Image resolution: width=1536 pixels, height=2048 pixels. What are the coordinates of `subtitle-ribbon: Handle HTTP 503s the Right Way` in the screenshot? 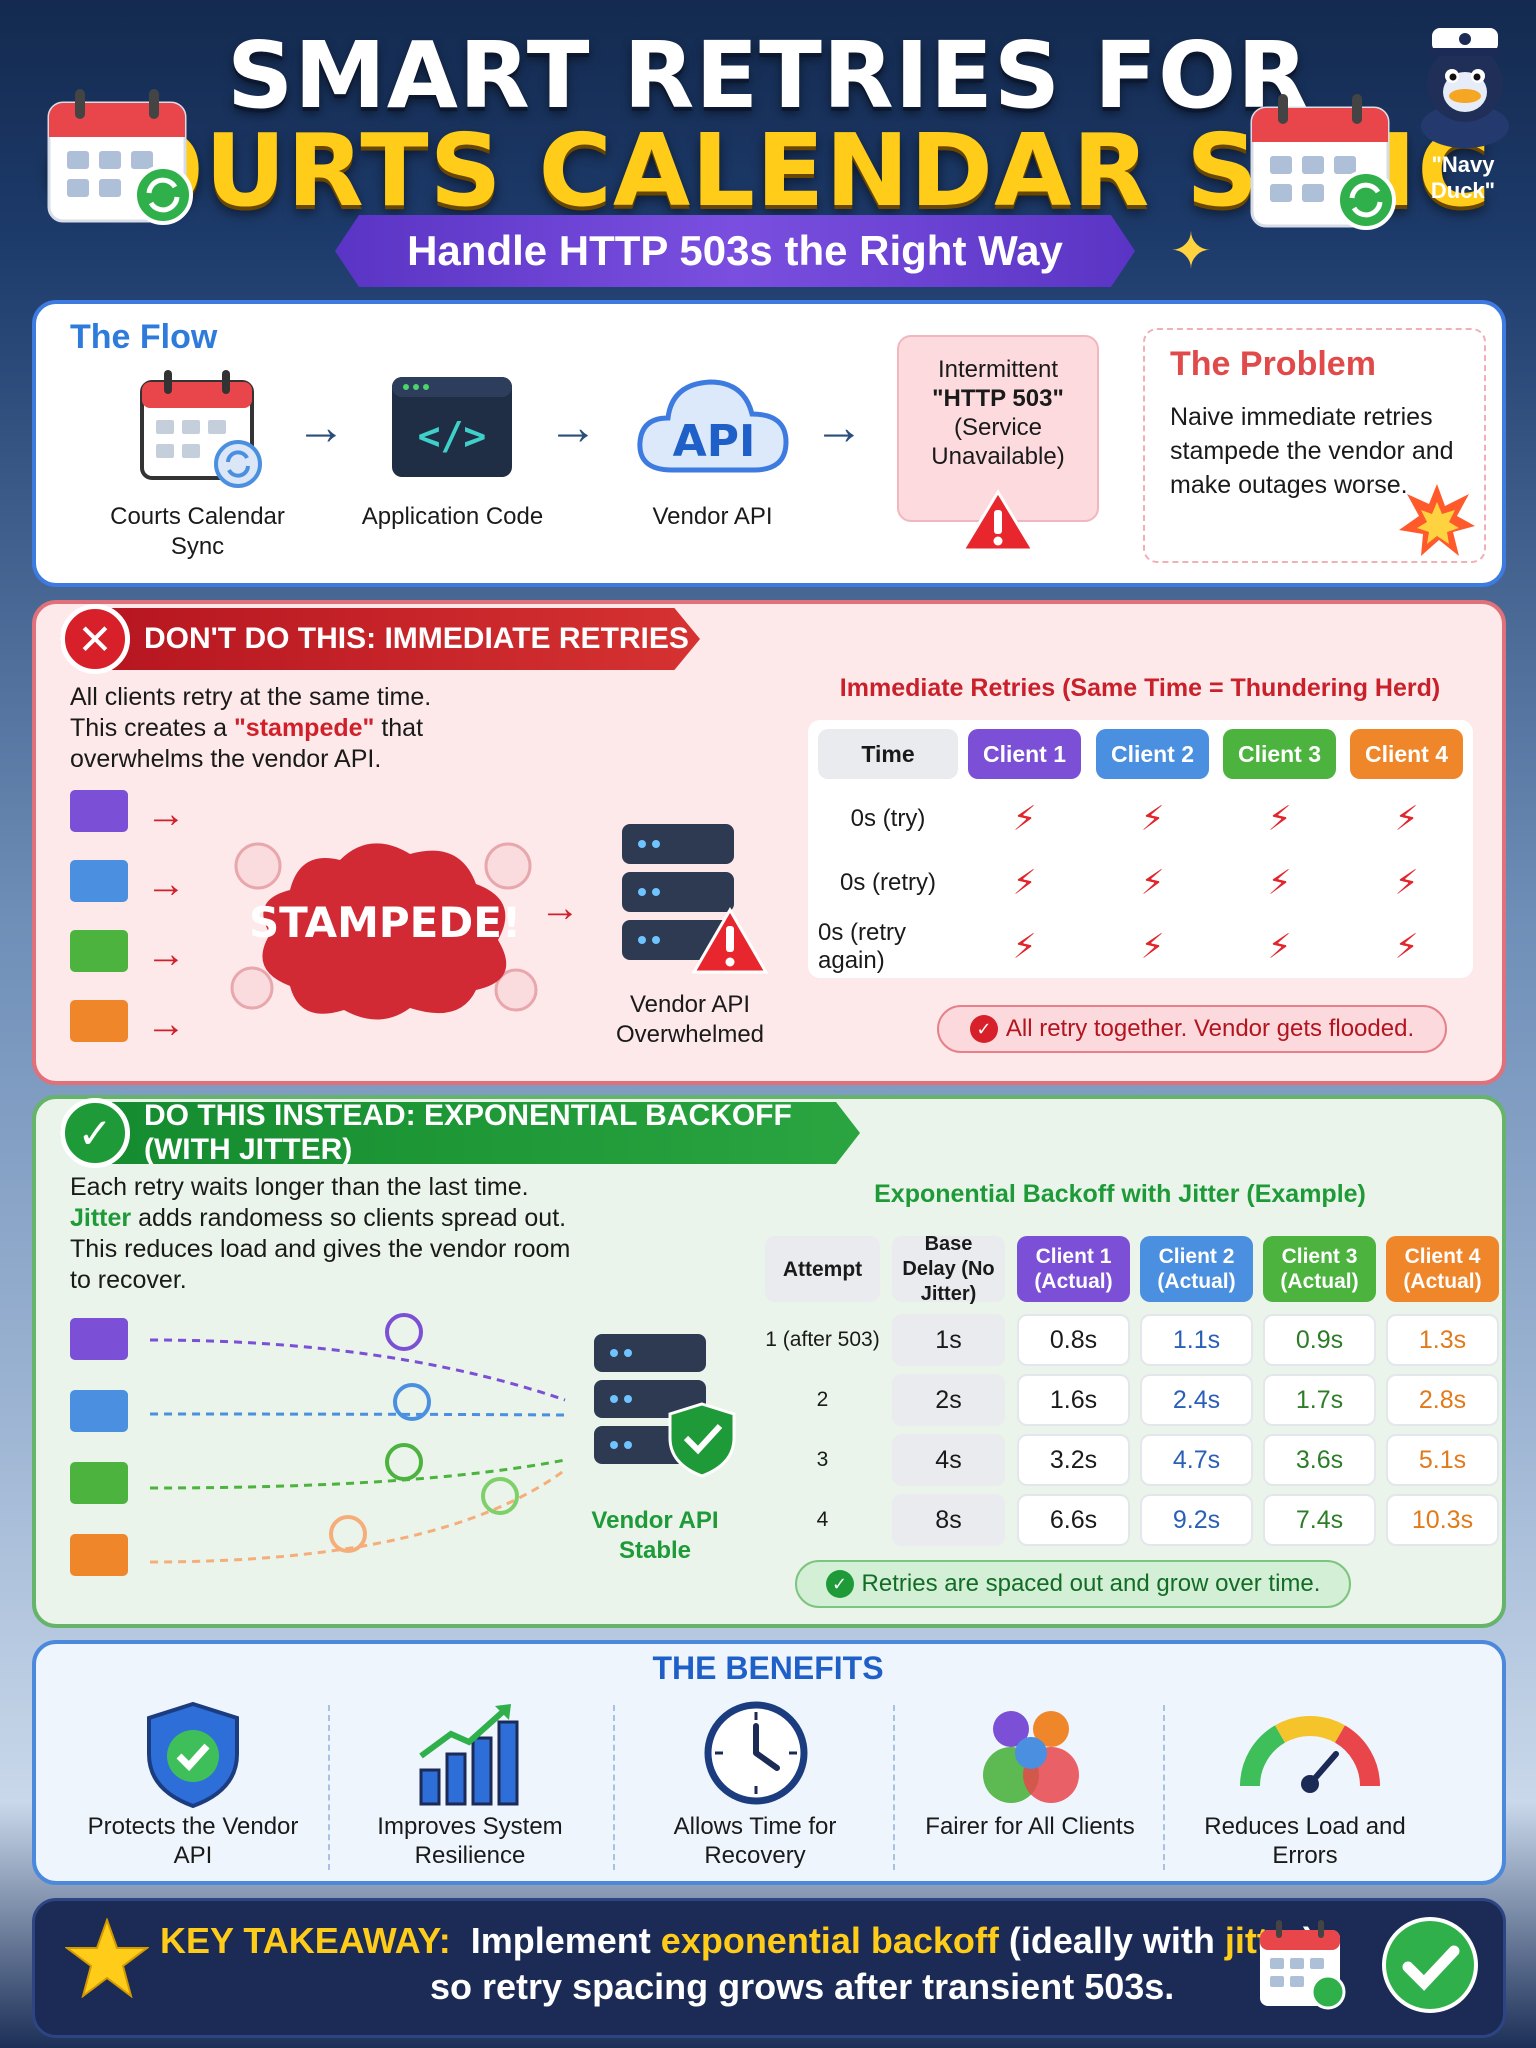 It's located at (735, 251).